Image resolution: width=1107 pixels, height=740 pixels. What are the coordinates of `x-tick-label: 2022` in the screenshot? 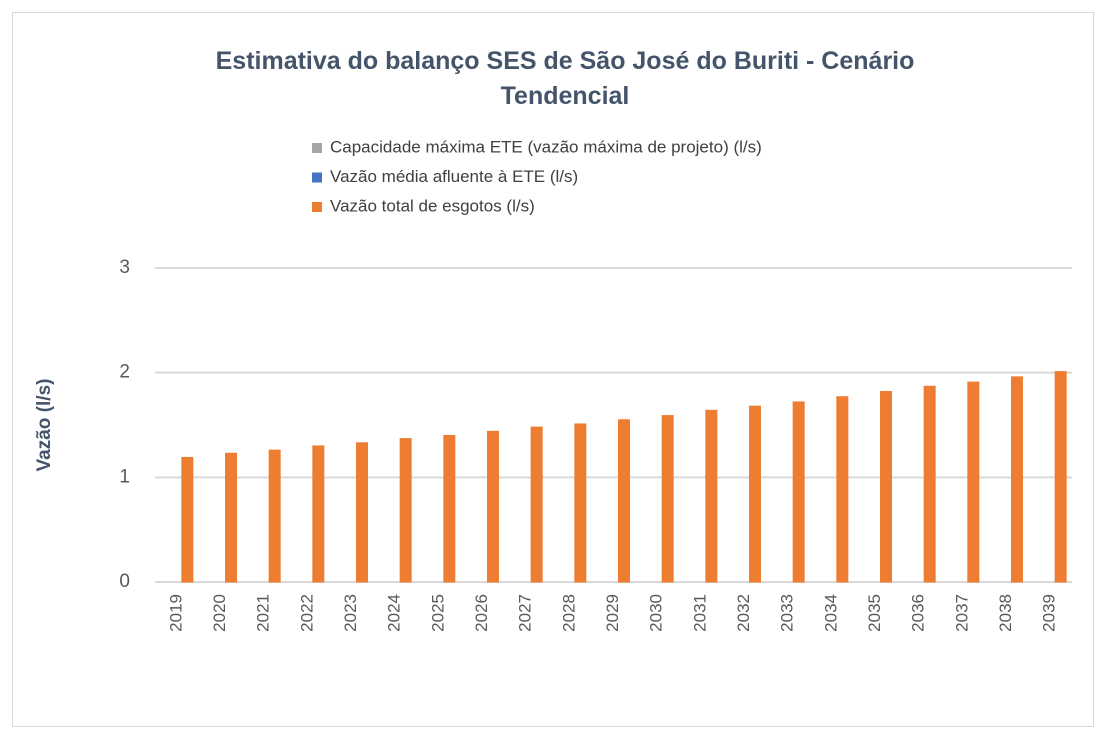 It's located at (306, 613).